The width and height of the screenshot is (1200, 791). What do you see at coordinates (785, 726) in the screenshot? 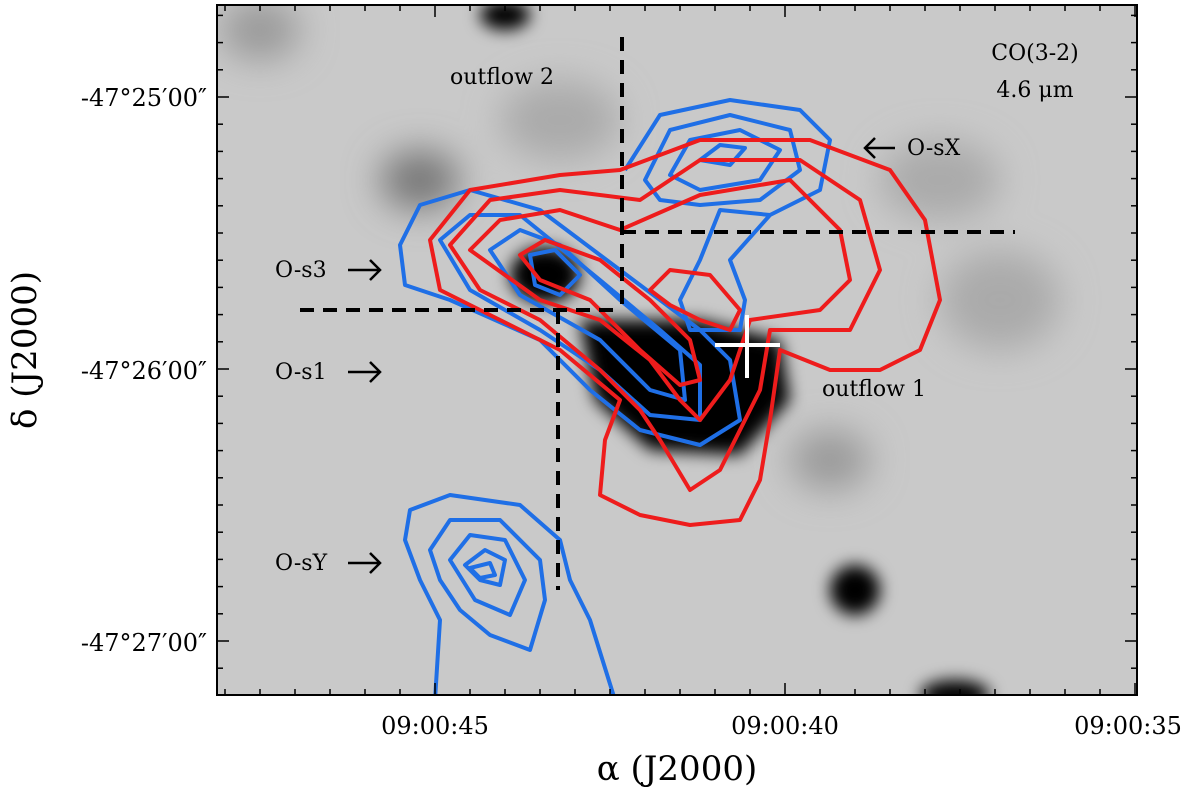
I see `x-tick-label: 09:00:40` at bounding box center [785, 726].